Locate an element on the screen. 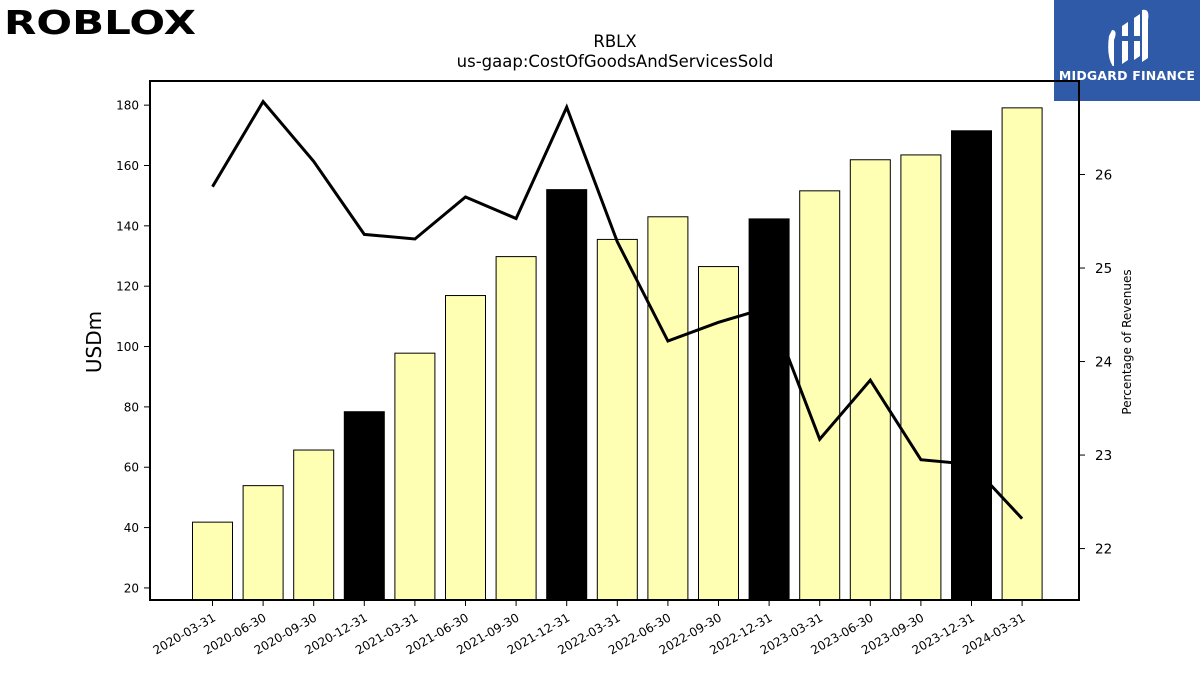 This screenshot has height=675, width=1200. y2-tick-label: 22 is located at coordinates (1103, 550).